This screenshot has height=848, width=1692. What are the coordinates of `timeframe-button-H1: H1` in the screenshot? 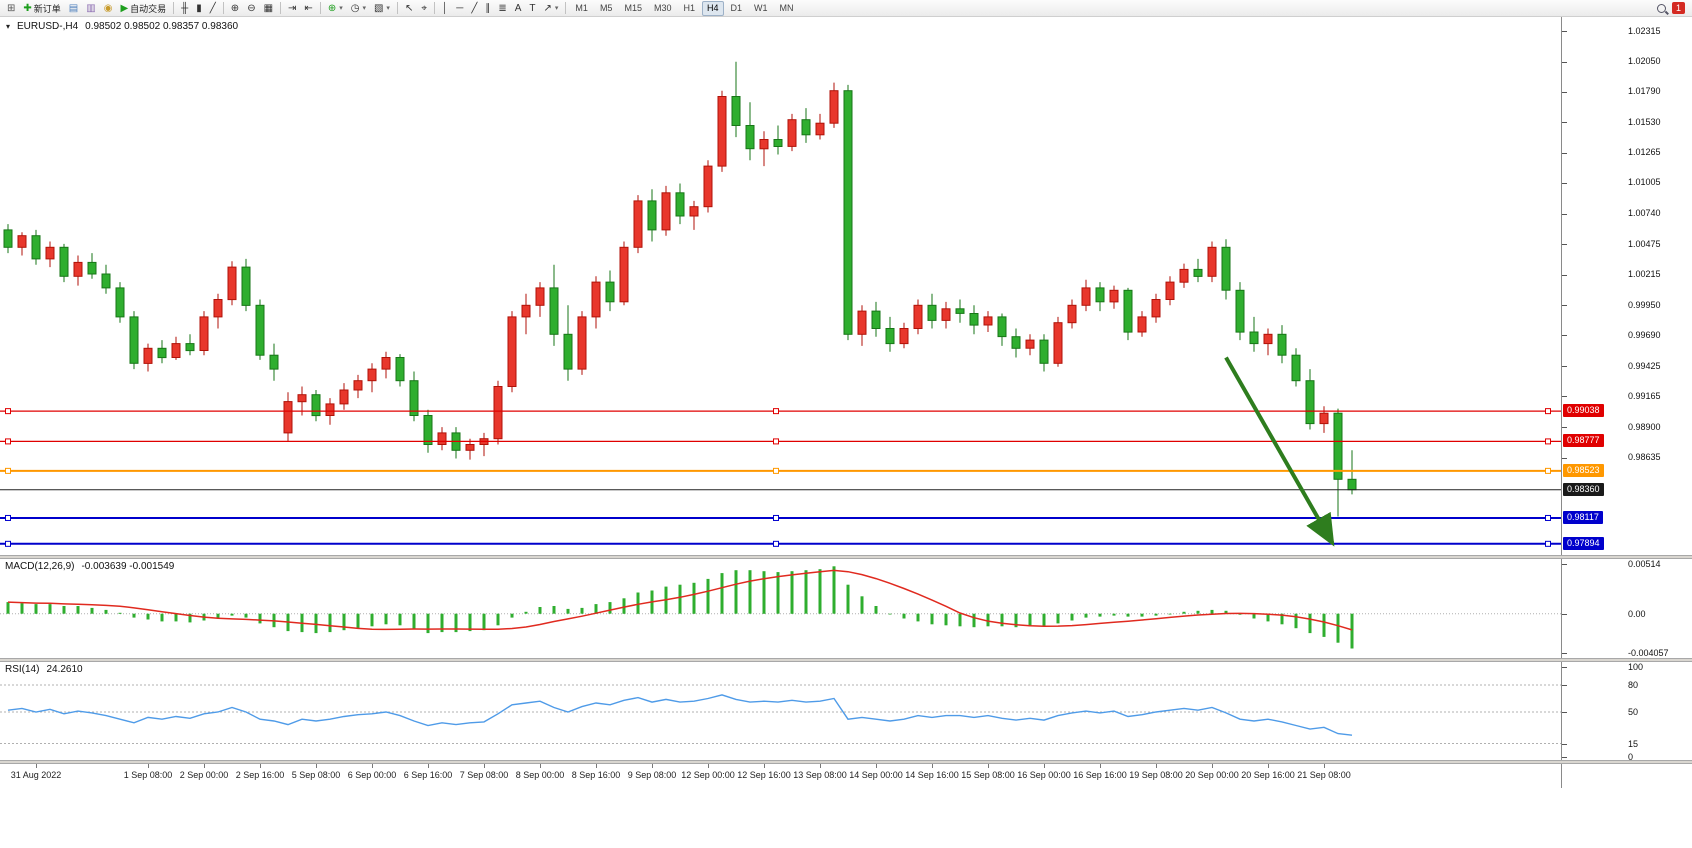 It's located at (689, 8).